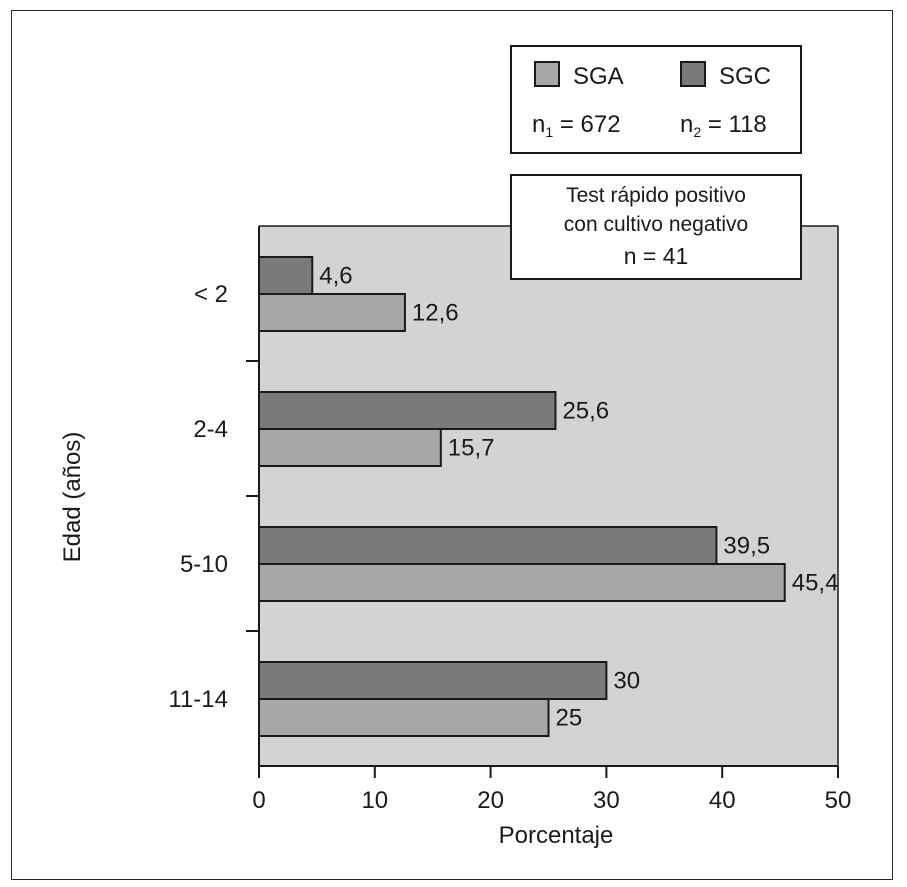 The width and height of the screenshot is (907, 887). I want to click on x-tick-label-20: 20, so click(490, 800).